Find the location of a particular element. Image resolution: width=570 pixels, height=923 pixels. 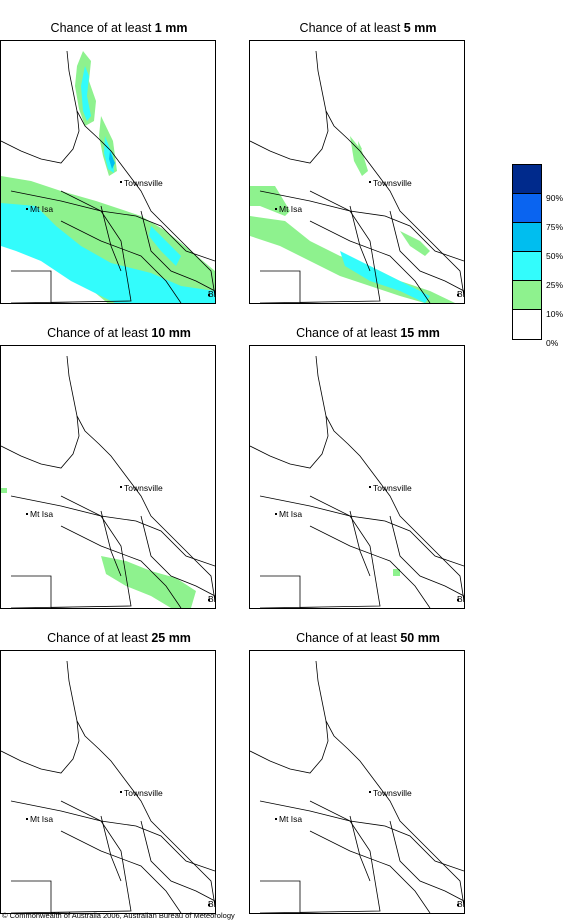

legend-swatch-green is located at coordinates (527, 295).